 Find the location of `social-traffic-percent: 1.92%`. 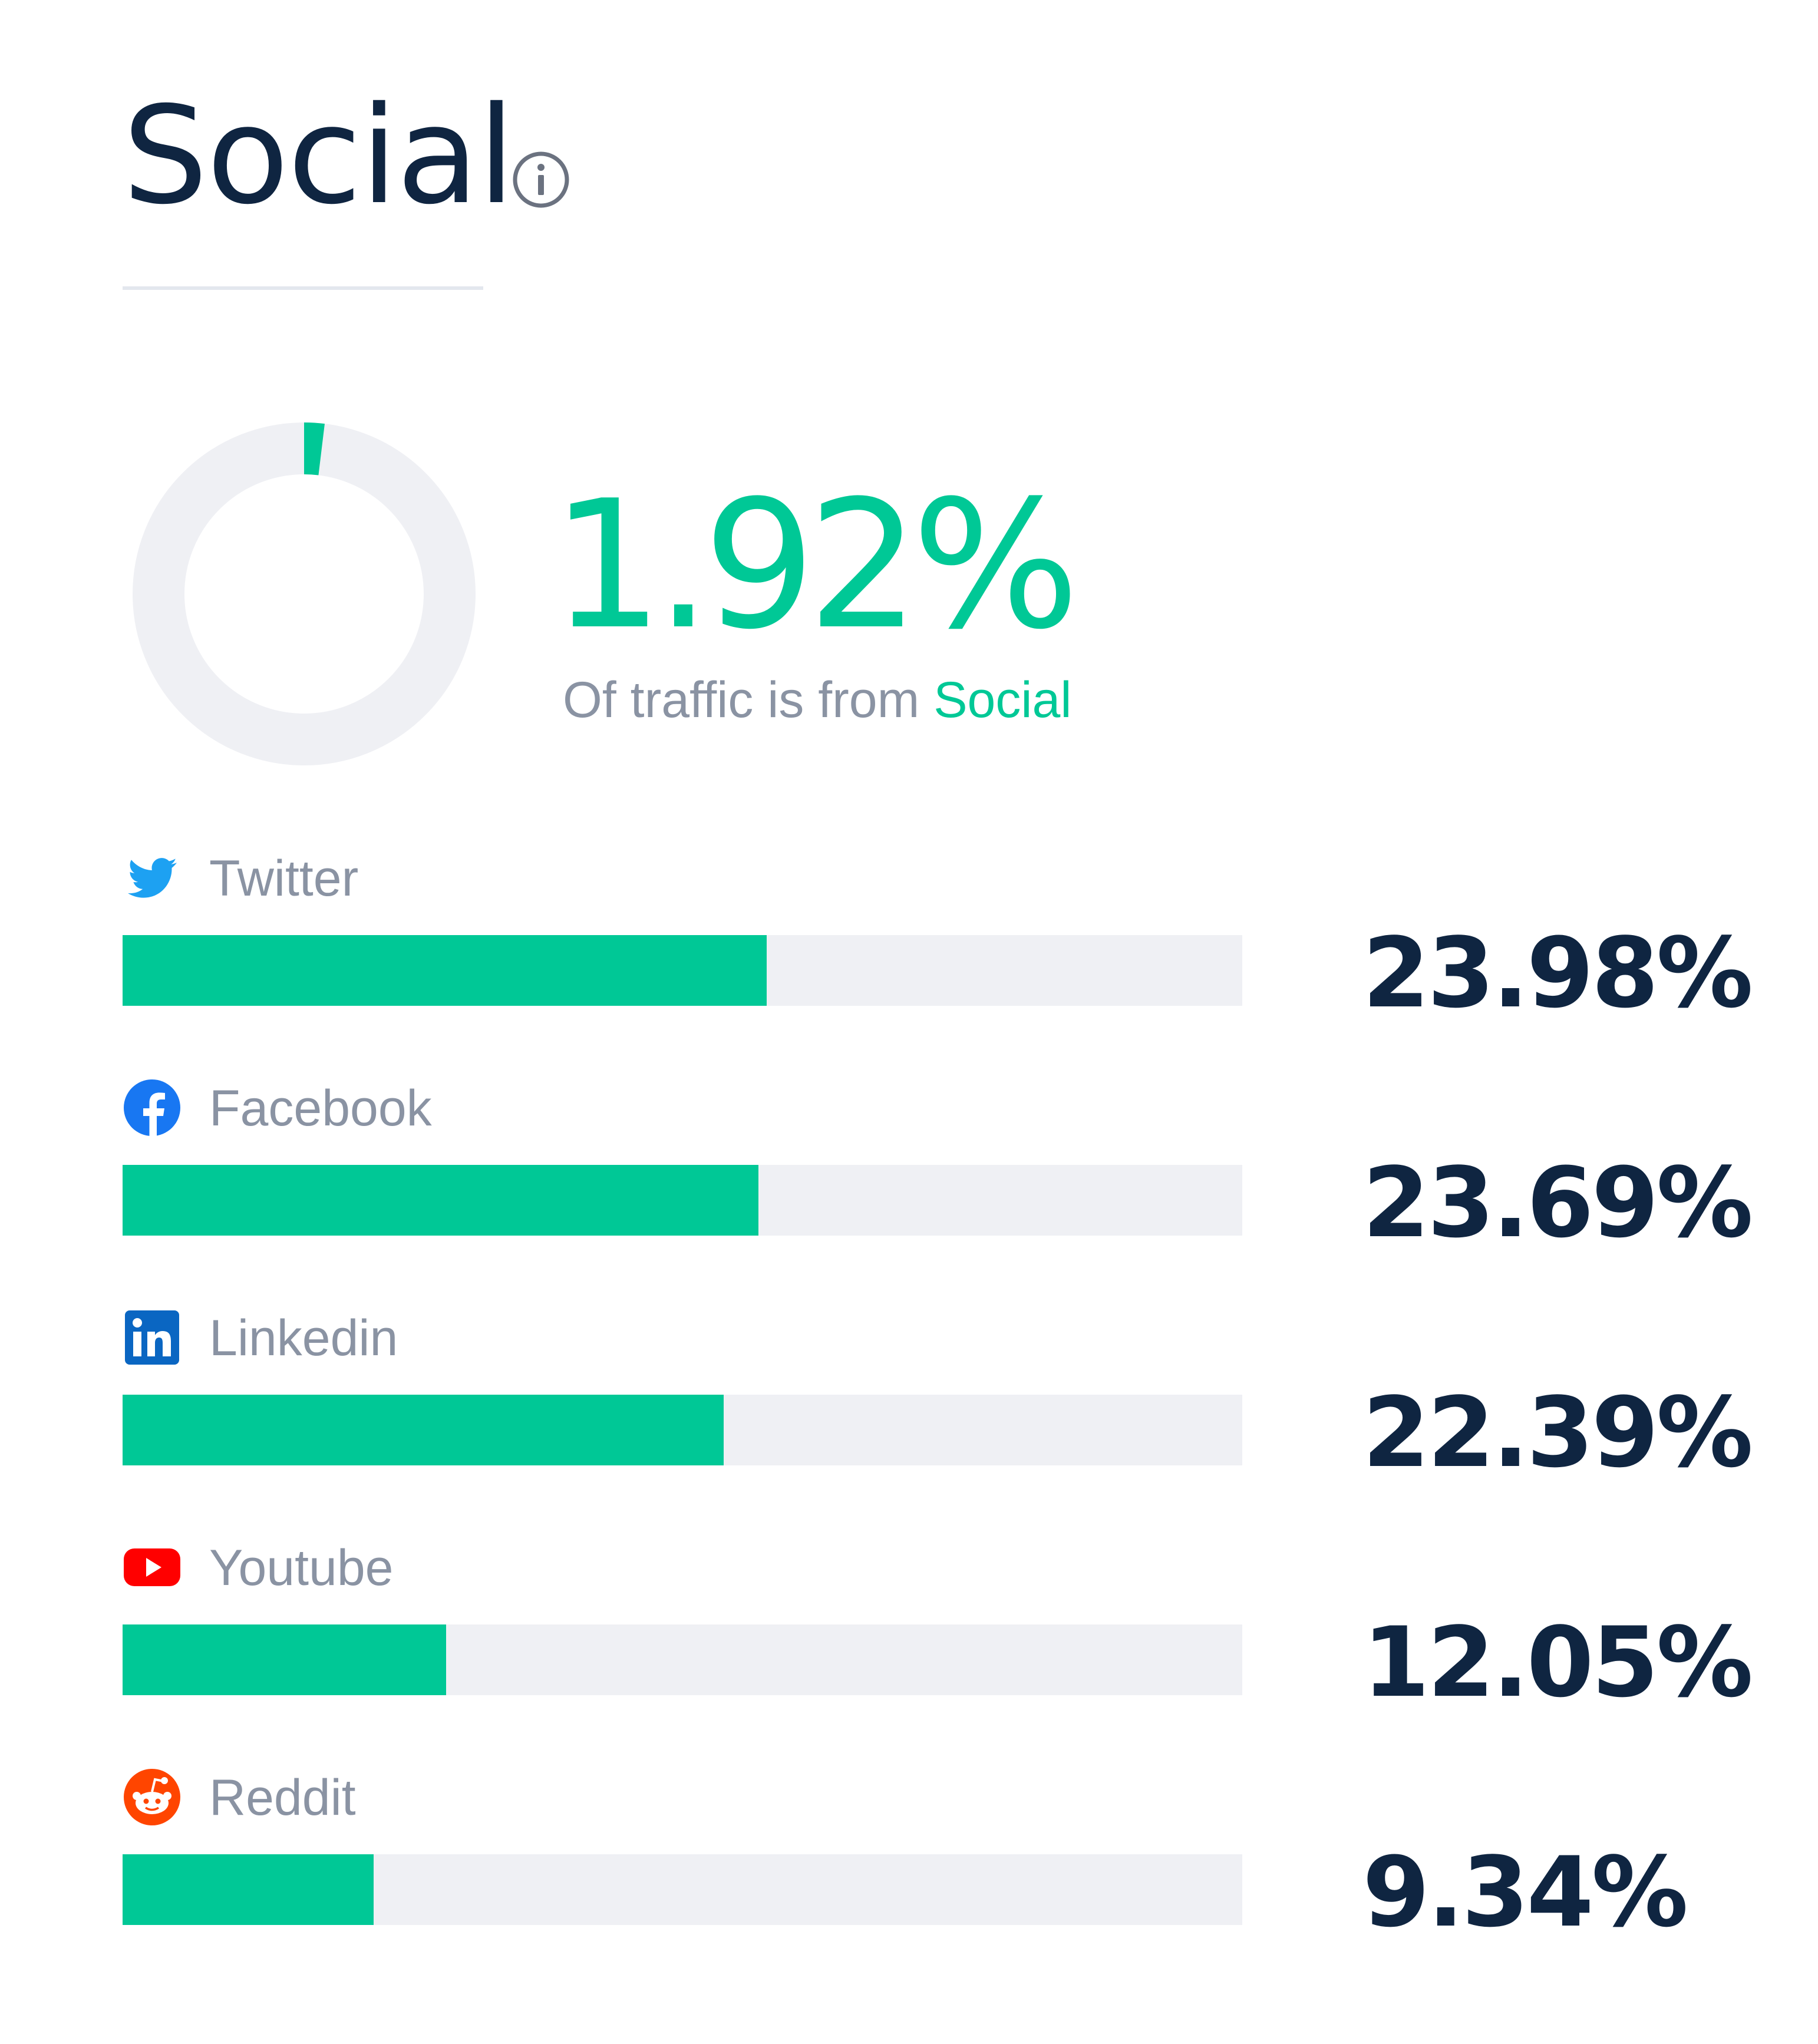

social-traffic-percent: 1.92% is located at coordinates (815, 565).